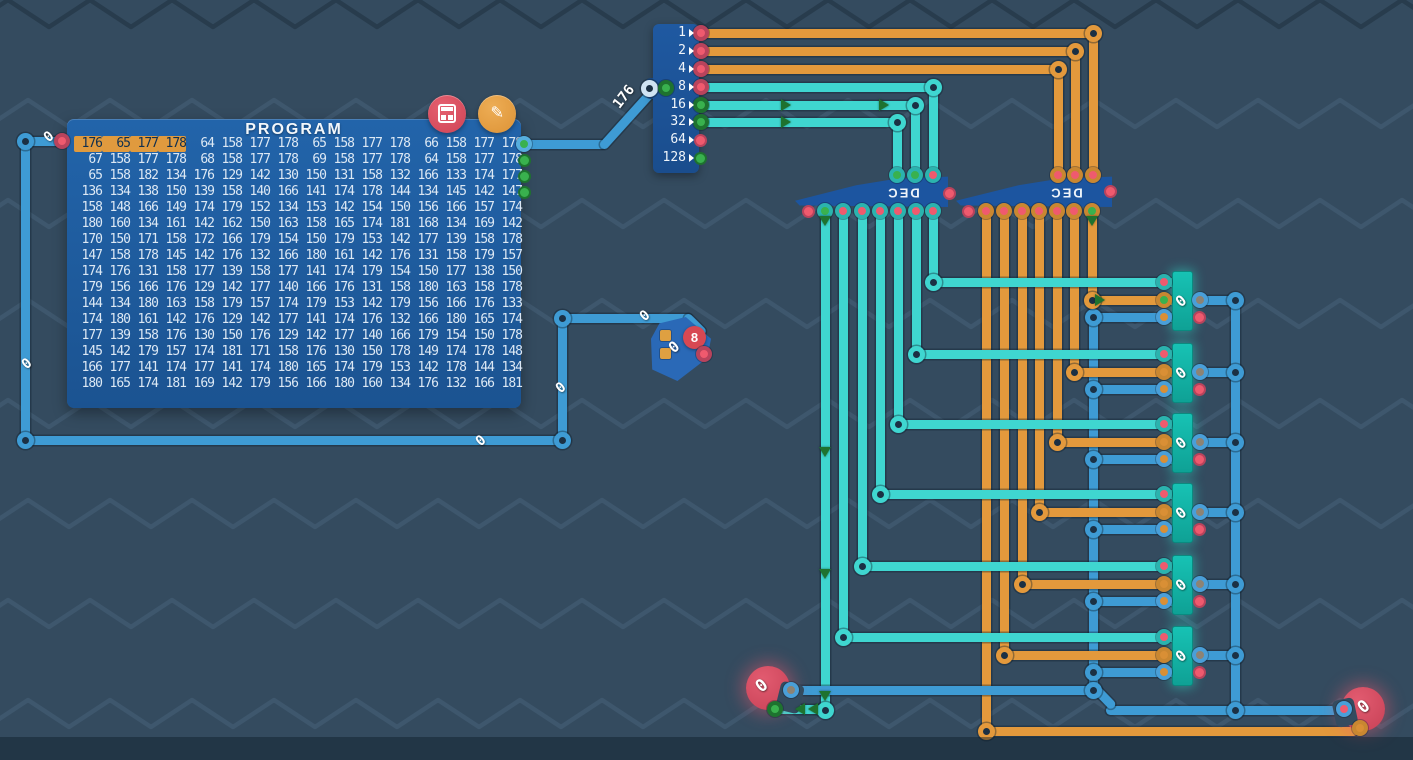  I want to click on io-right-enable-pin, so click(1360, 728).